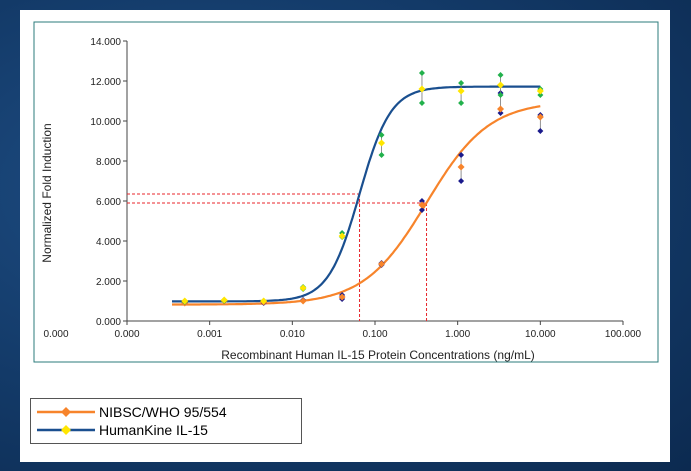 This screenshot has height=471, width=691. I want to click on legend-swatch-nibsc, so click(66, 412).